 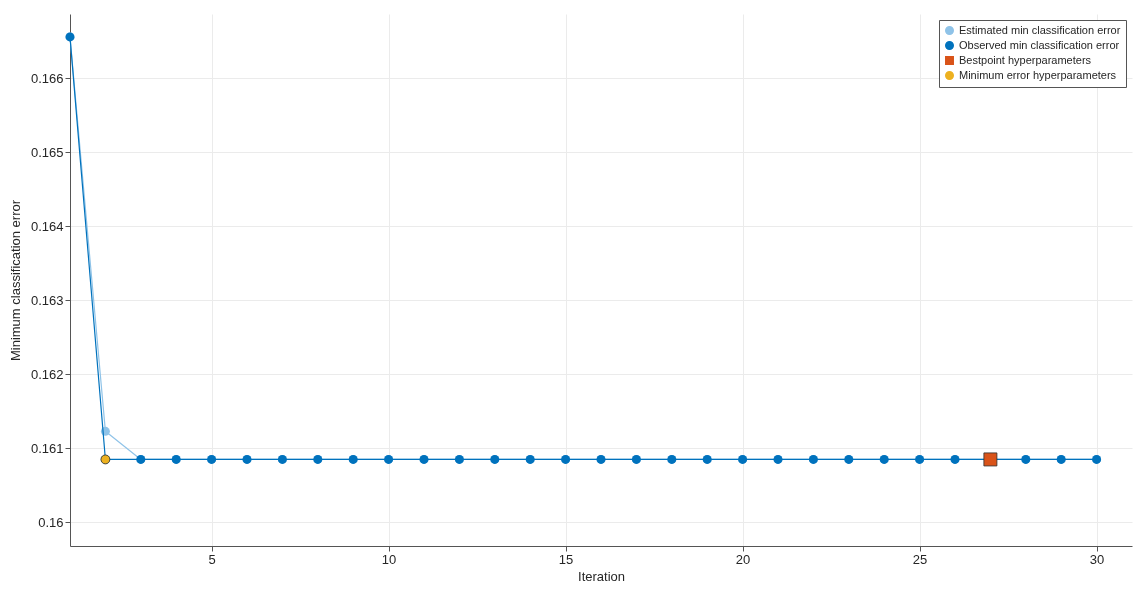 I want to click on x-tick-label: 30, so click(x=1097, y=559).